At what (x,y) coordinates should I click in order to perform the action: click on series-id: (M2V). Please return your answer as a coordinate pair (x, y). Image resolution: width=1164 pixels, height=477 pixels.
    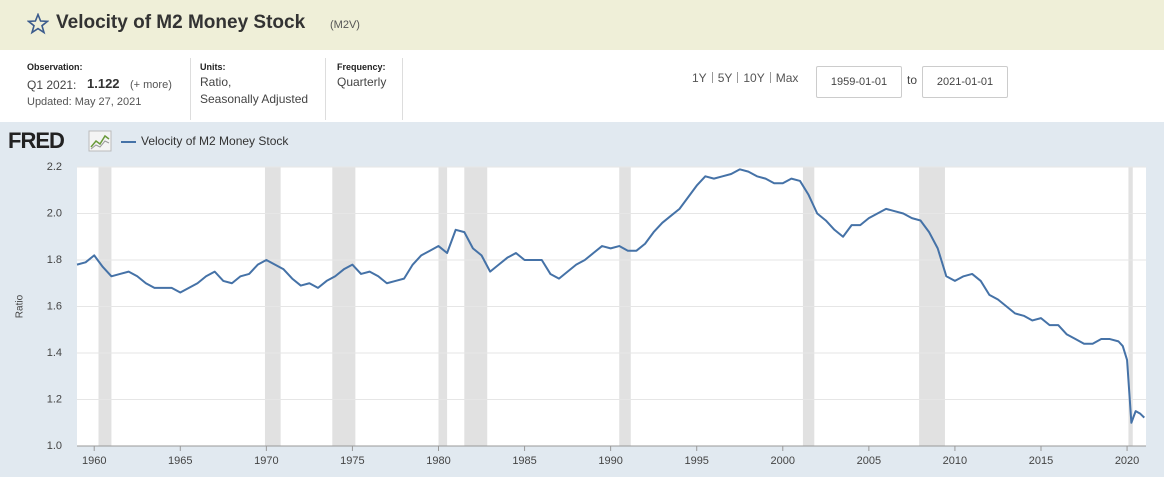
    Looking at the image, I should click on (345, 25).